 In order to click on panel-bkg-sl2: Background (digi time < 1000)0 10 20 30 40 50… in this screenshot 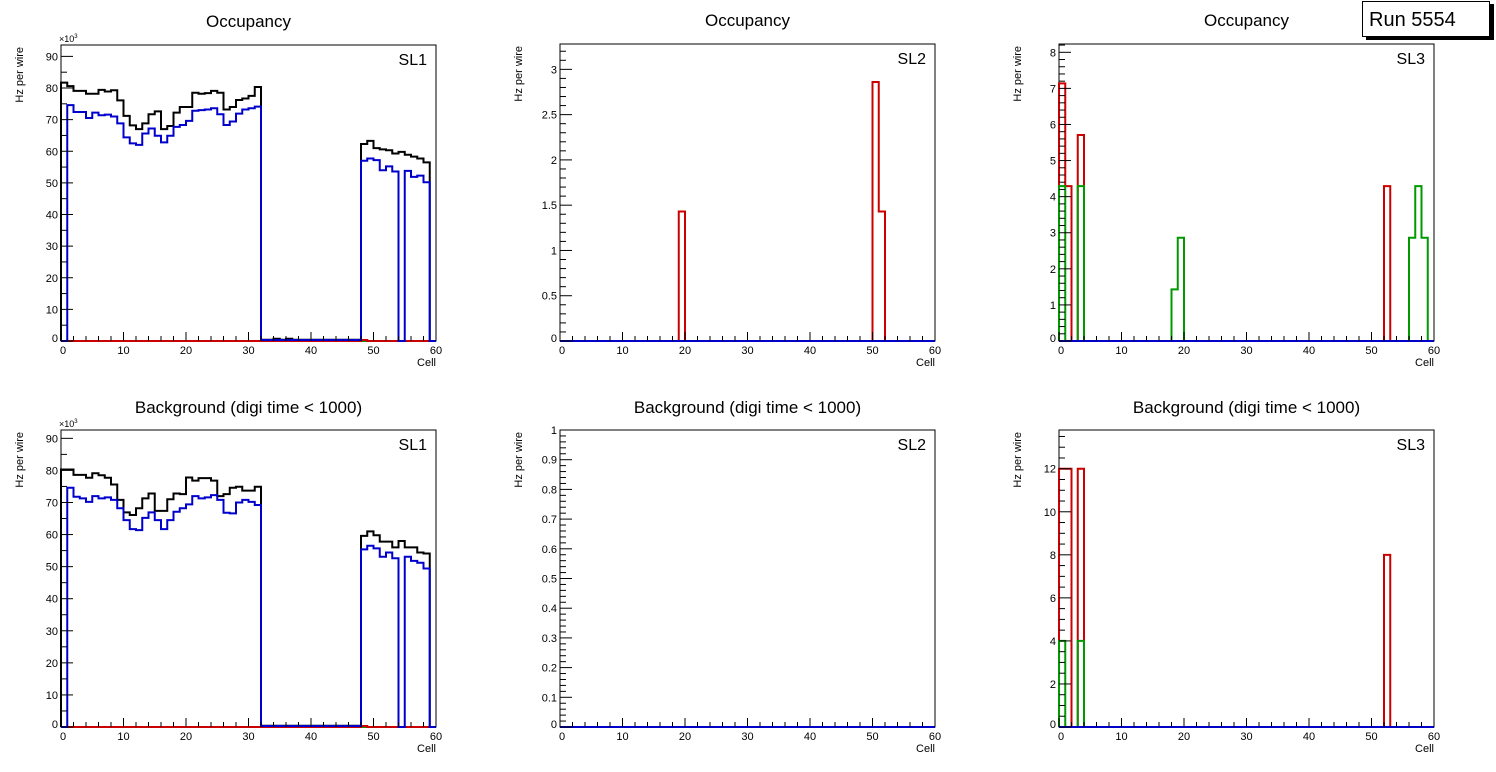, I will do `click(727, 576)`.